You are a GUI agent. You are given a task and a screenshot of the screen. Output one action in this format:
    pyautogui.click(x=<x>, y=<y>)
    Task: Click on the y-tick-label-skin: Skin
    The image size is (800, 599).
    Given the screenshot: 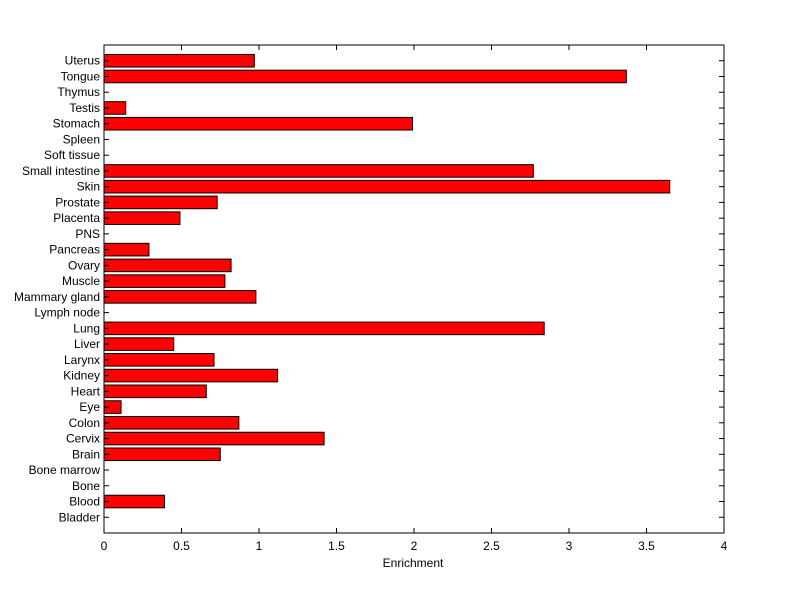 What is the action you would take?
    pyautogui.click(x=88, y=187)
    